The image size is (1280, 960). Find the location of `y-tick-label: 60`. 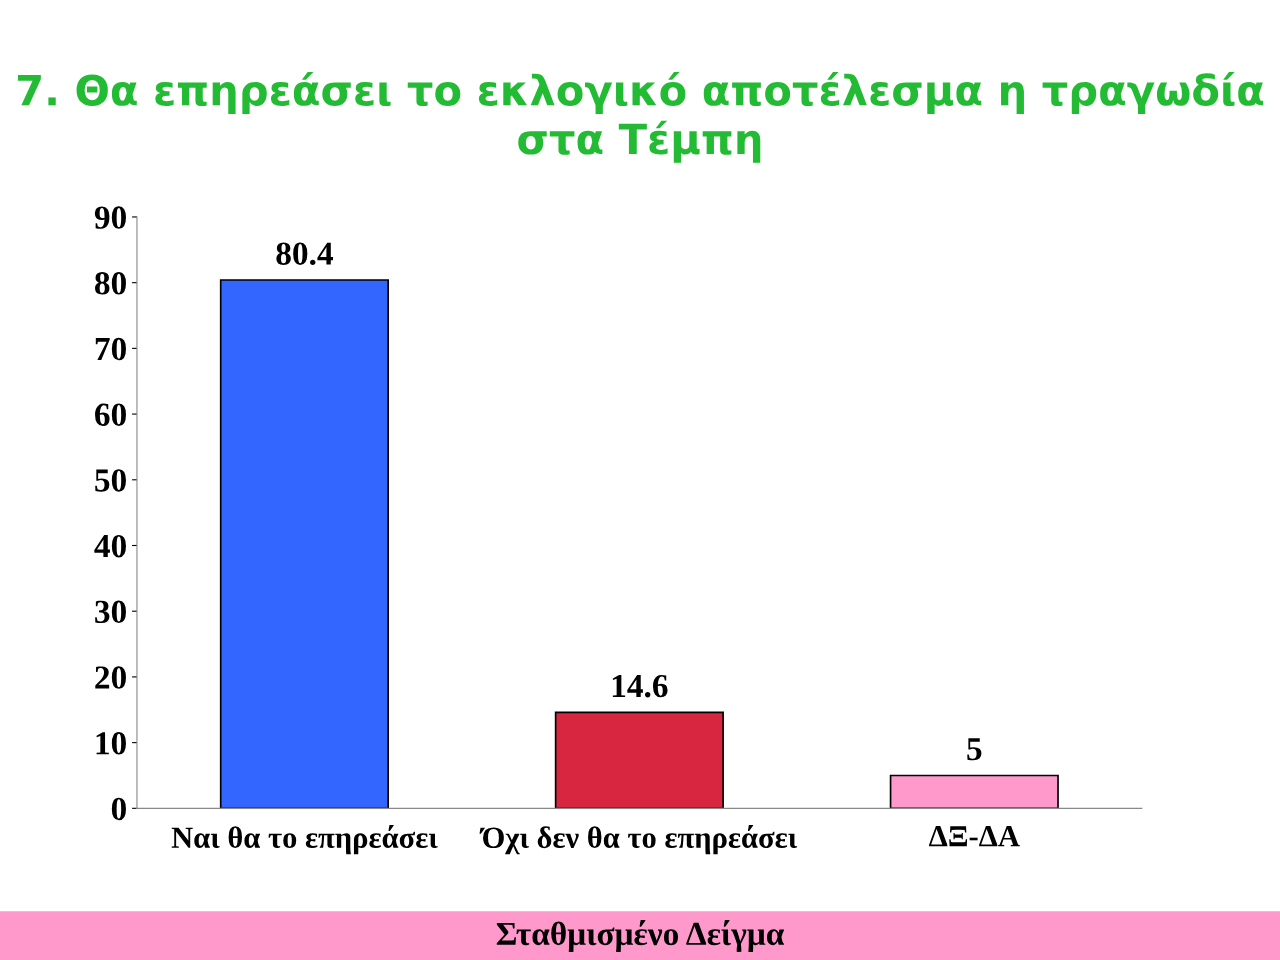

y-tick-label: 60 is located at coordinates (110, 414).